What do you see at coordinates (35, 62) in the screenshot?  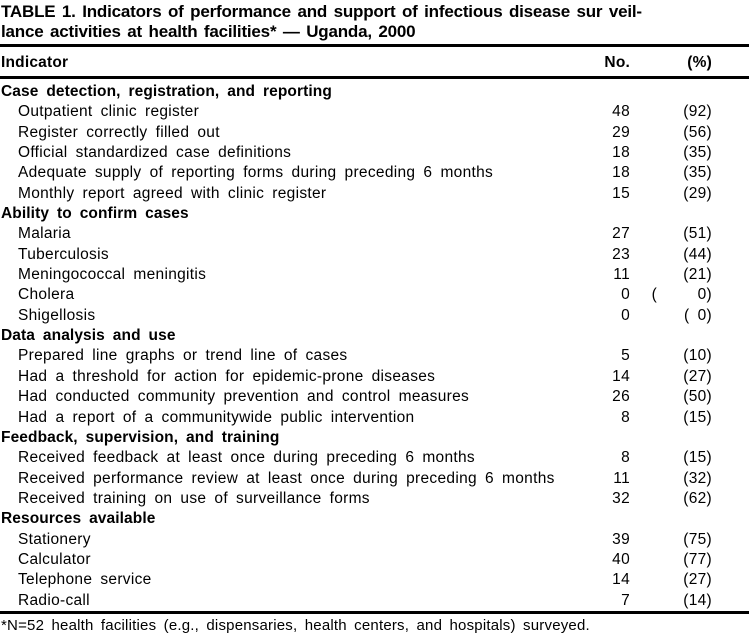 I see `column-header-indicator: Indicator` at bounding box center [35, 62].